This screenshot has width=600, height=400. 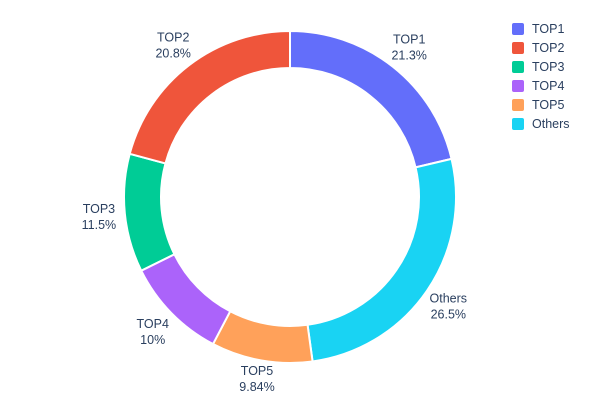 I want to click on slice-label-TOP4: TOP4 10%, so click(x=152, y=332).